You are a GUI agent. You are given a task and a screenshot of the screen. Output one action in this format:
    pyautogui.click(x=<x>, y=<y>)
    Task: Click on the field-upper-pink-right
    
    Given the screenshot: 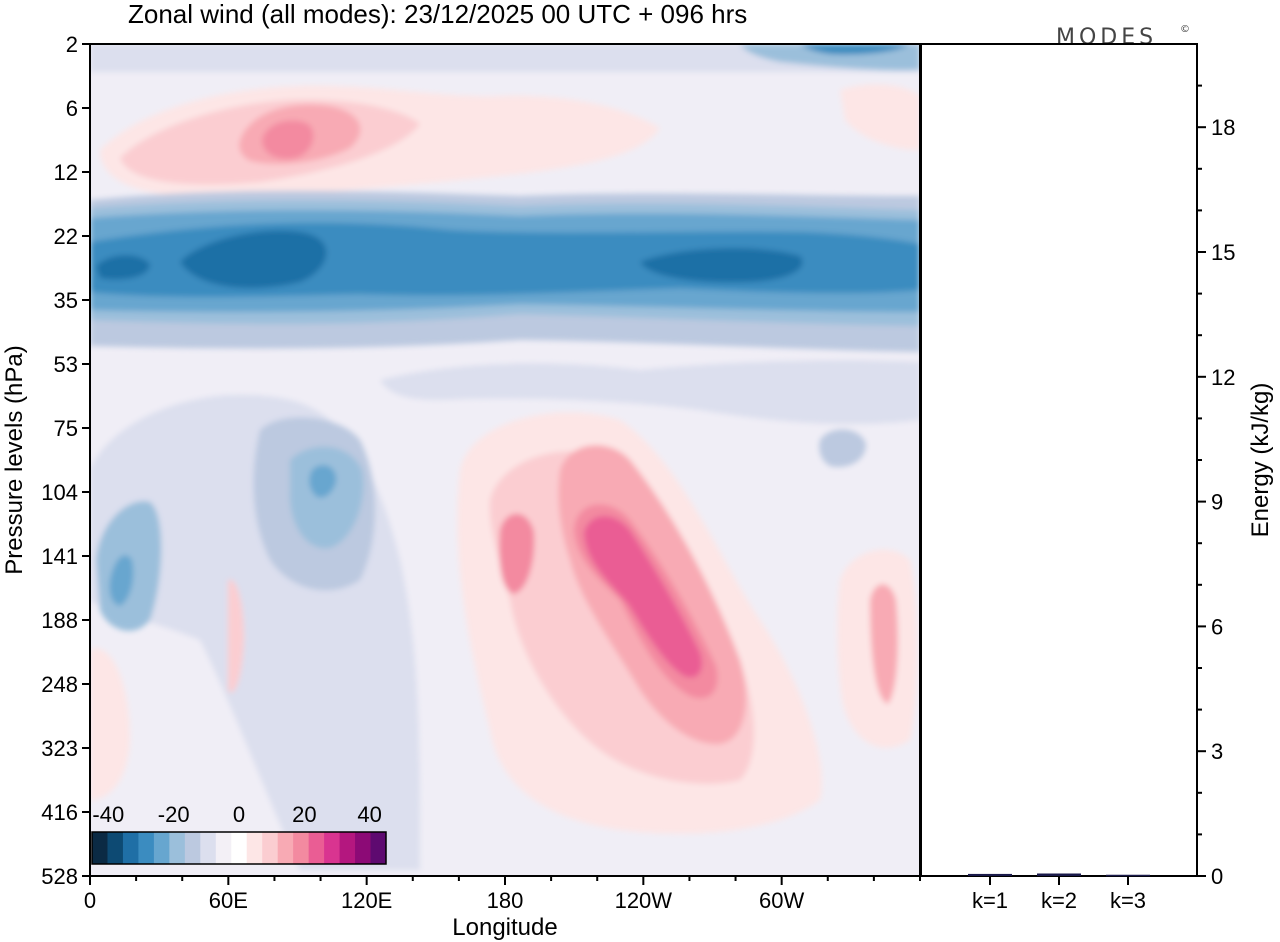 What is the action you would take?
    pyautogui.click(x=880, y=117)
    